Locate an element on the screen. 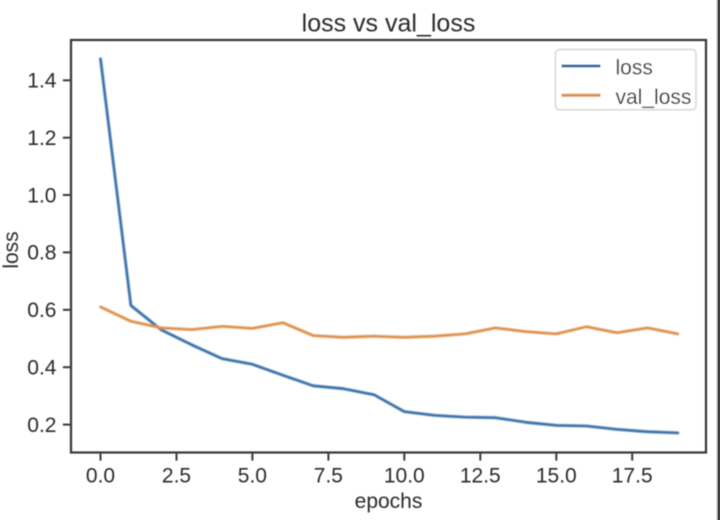  svg-text: 1.2 is located at coordinates (41, 138).